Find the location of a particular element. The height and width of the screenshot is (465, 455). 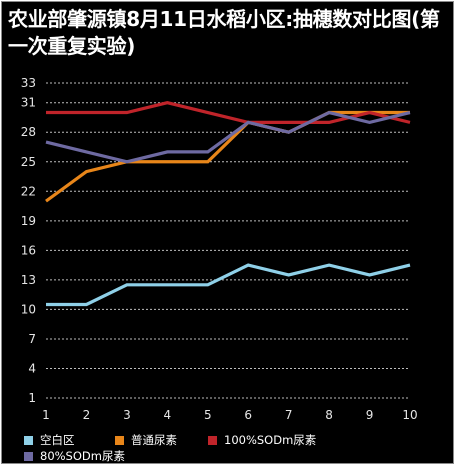

legend-label: 80%SODm尿素 is located at coordinates (82, 456).